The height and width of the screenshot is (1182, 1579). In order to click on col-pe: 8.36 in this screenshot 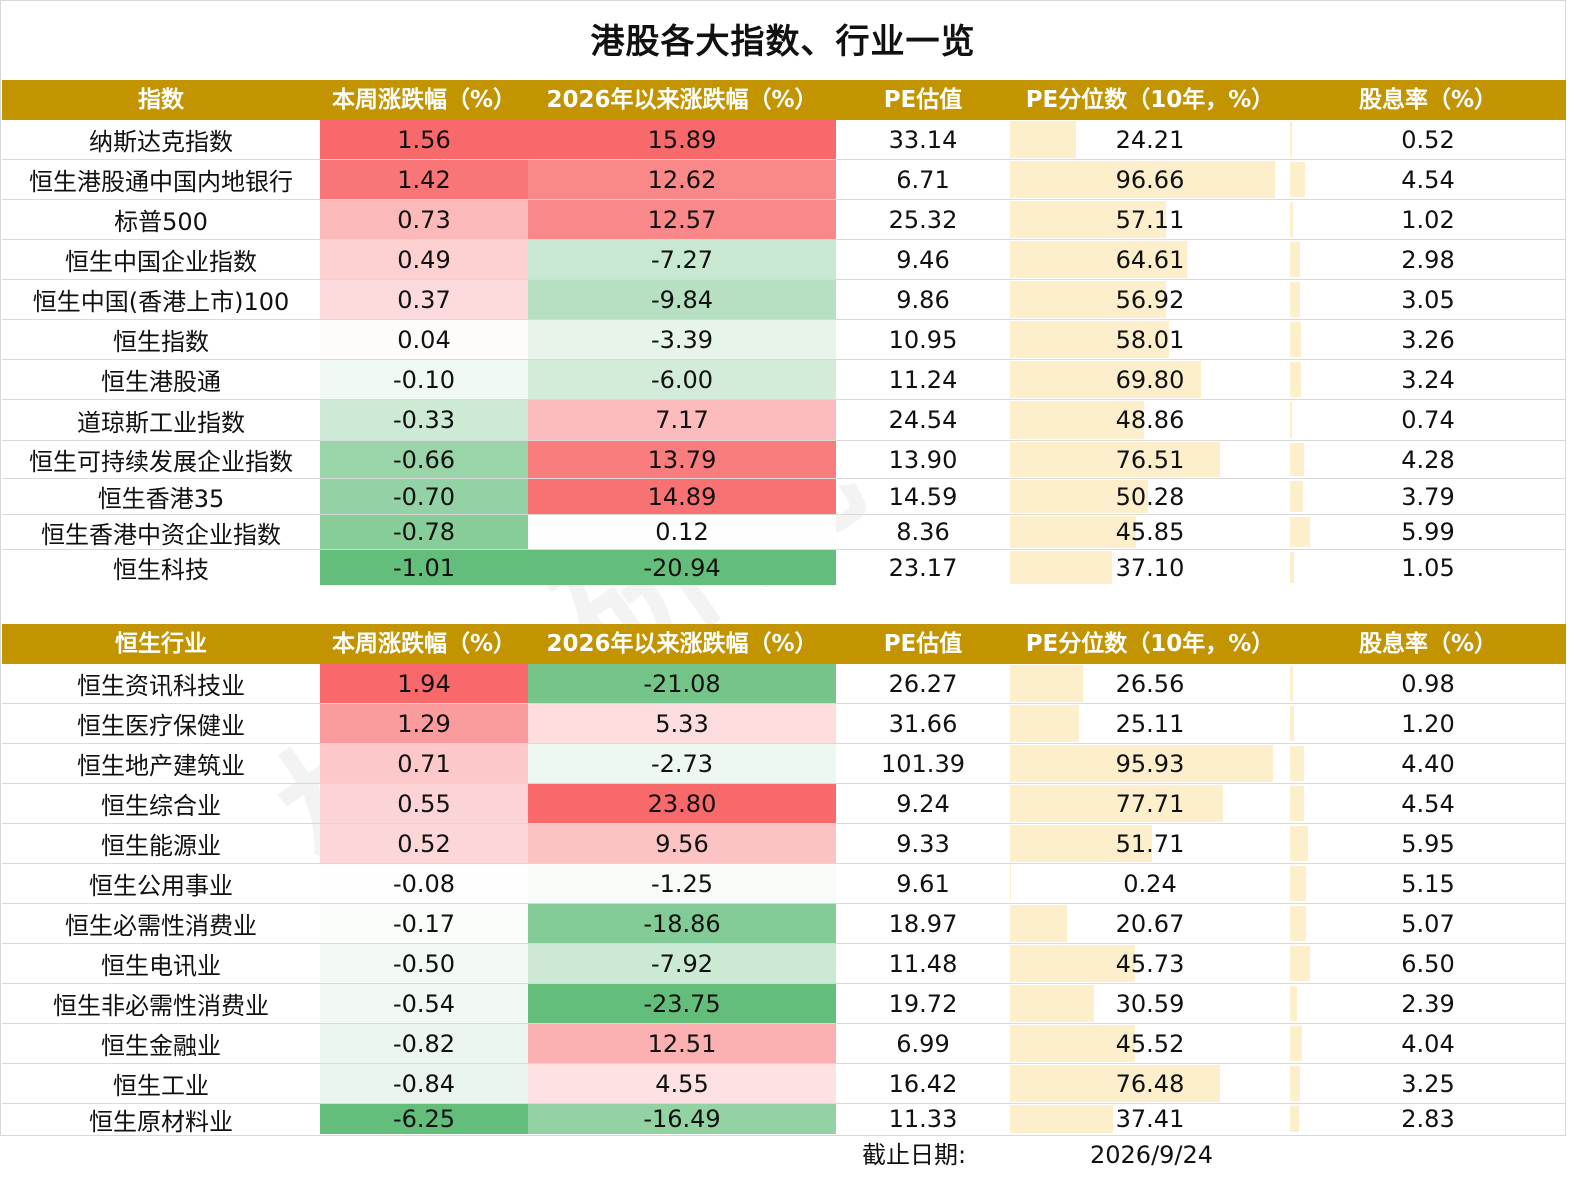, I will do `click(923, 532)`.